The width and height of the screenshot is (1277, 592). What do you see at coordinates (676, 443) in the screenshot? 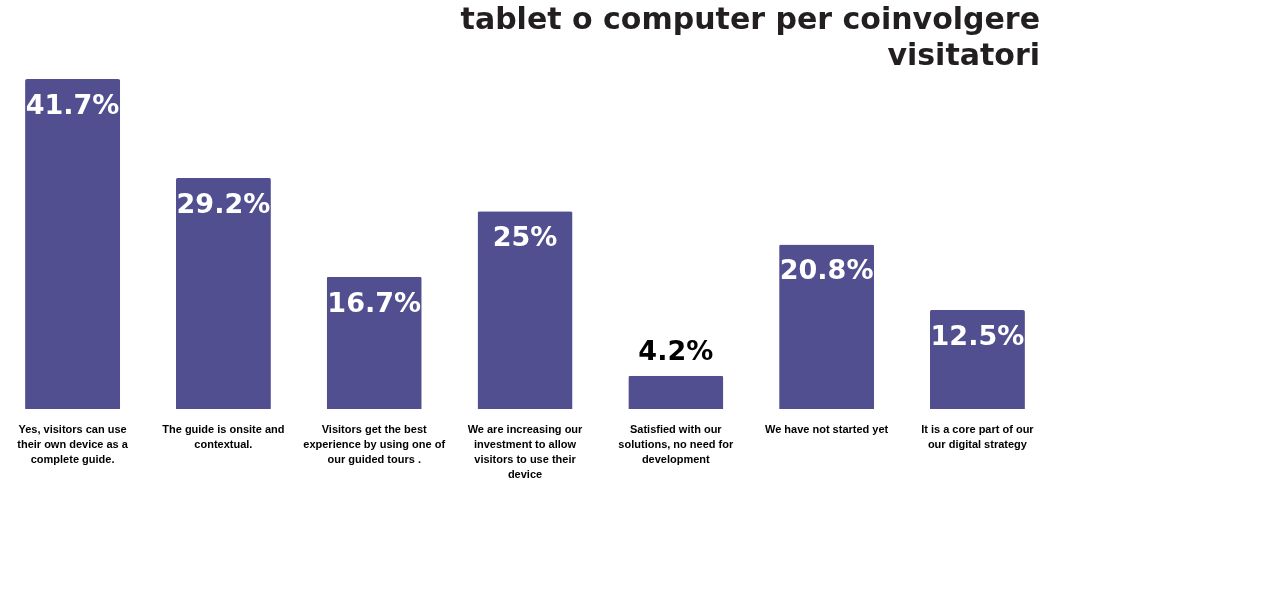
I see `x-tick-label: Satisfied with our solutions, no need for development` at bounding box center [676, 443].